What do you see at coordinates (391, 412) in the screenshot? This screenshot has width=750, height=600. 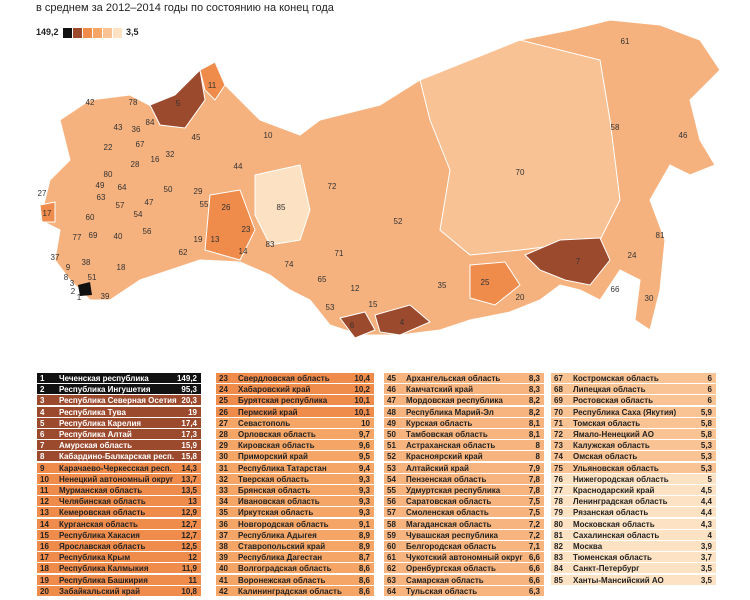 I see `rank: 48` at bounding box center [391, 412].